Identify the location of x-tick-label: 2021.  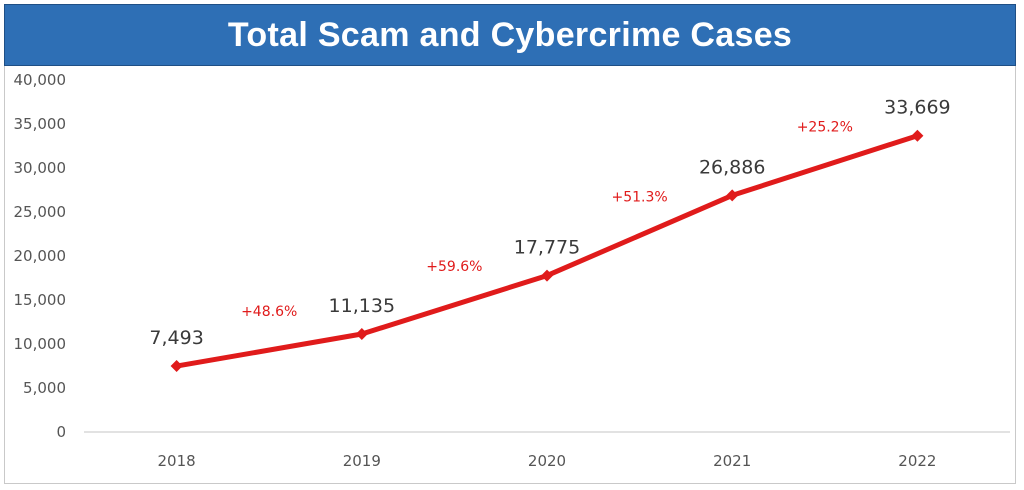
(732, 461).